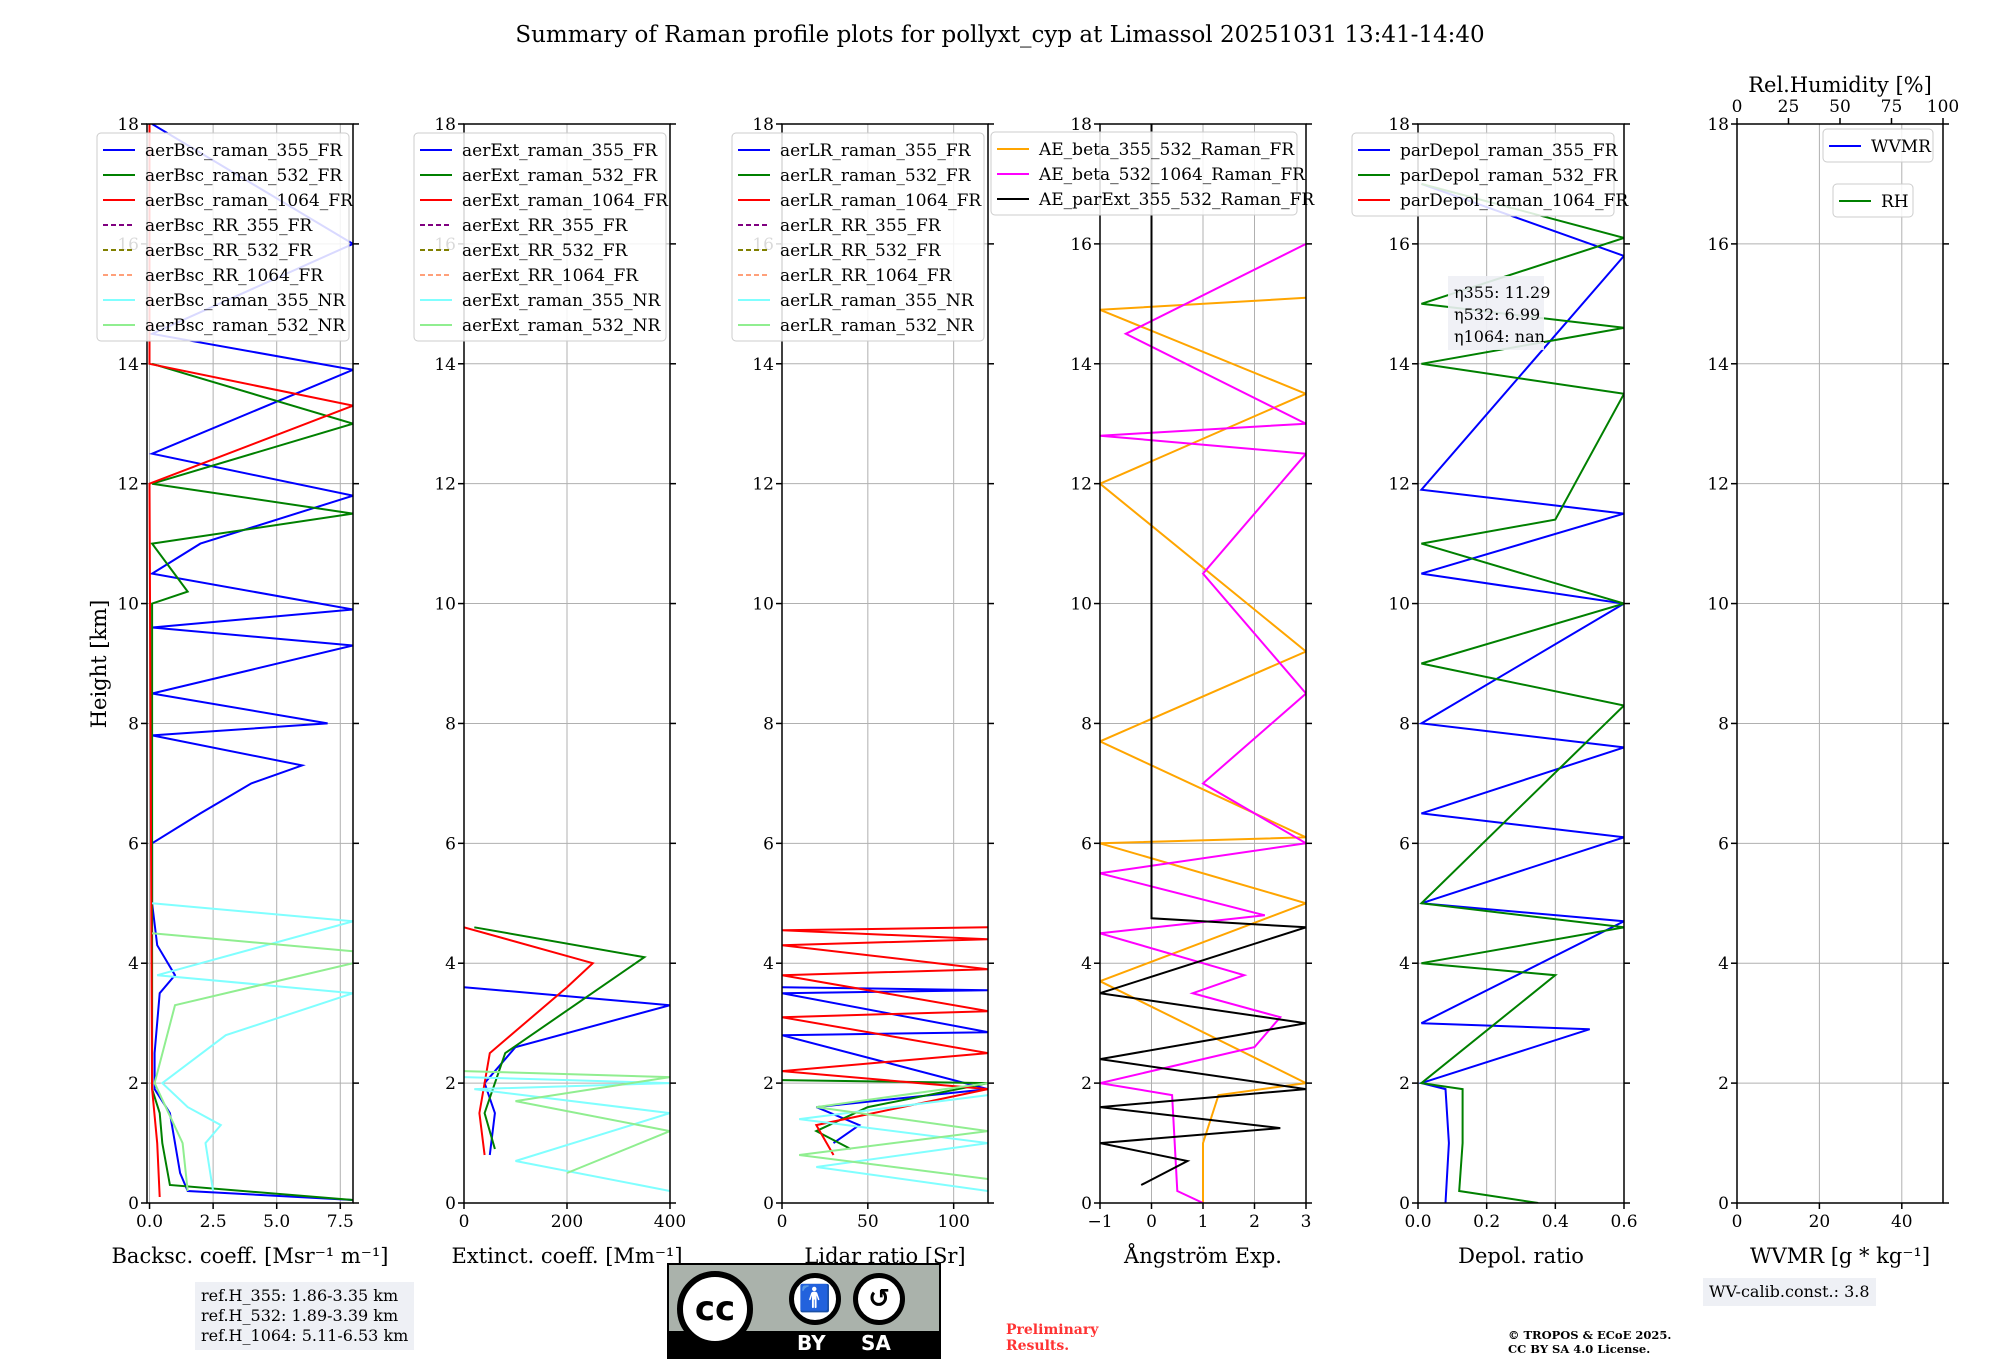 Image resolution: width=2000 pixels, height=1360 pixels. Describe the element at coordinates (234, 276) in the screenshot. I see `legend-label: aerBsc_RR_1064_FR` at that location.